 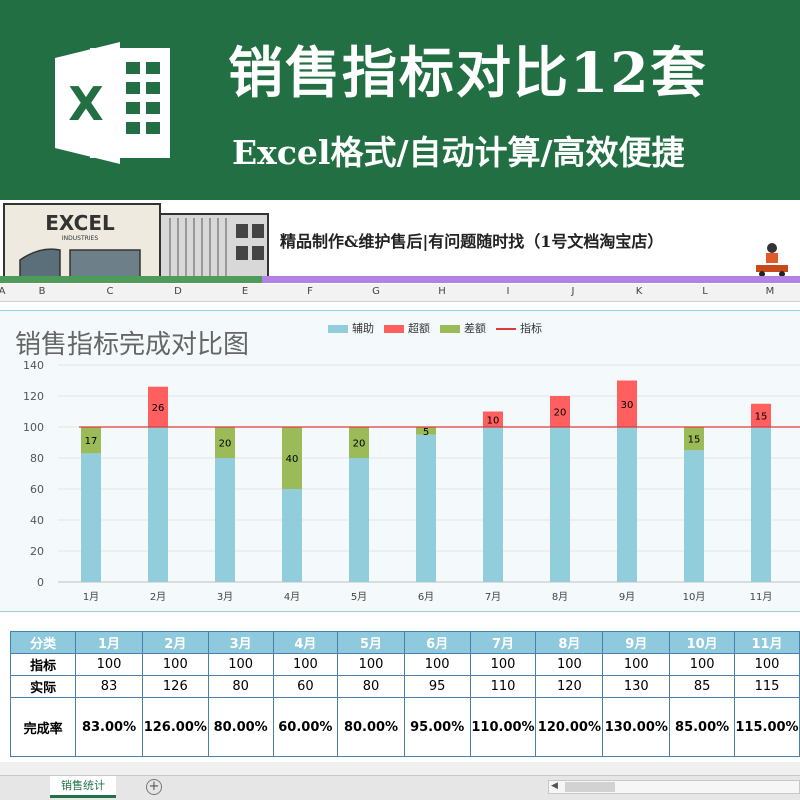 What do you see at coordinates (109, 686) in the screenshot?
I see `table-cell: 83` at bounding box center [109, 686].